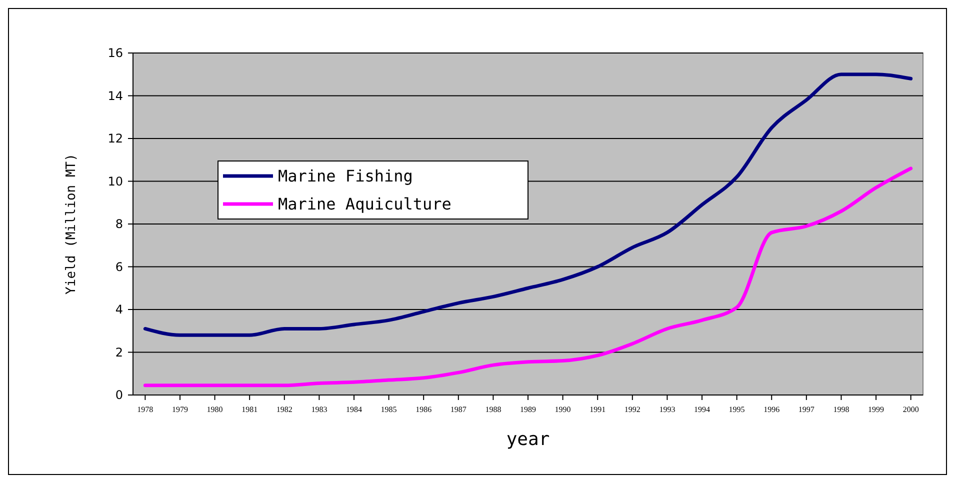 The height and width of the screenshot is (483, 955). Describe the element at coordinates (345, 176) in the screenshot. I see `legend-label: Marine Fishing` at that location.